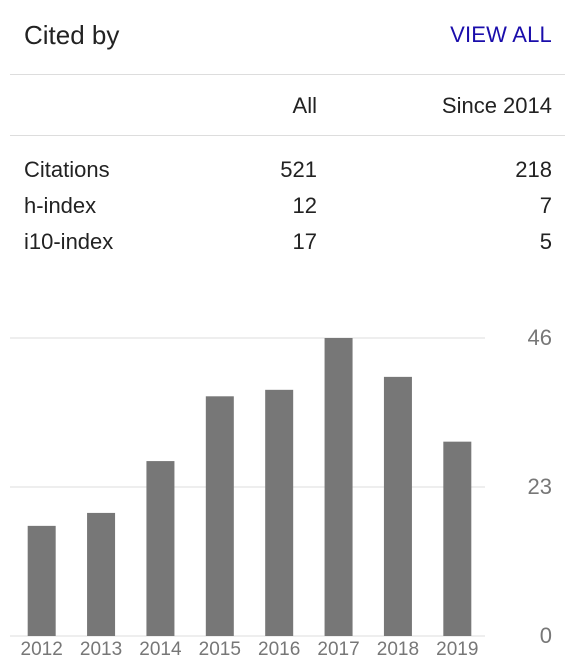 This screenshot has height=665, width=565. What do you see at coordinates (540, 486) in the screenshot?
I see `y-tick-label: 23` at bounding box center [540, 486].